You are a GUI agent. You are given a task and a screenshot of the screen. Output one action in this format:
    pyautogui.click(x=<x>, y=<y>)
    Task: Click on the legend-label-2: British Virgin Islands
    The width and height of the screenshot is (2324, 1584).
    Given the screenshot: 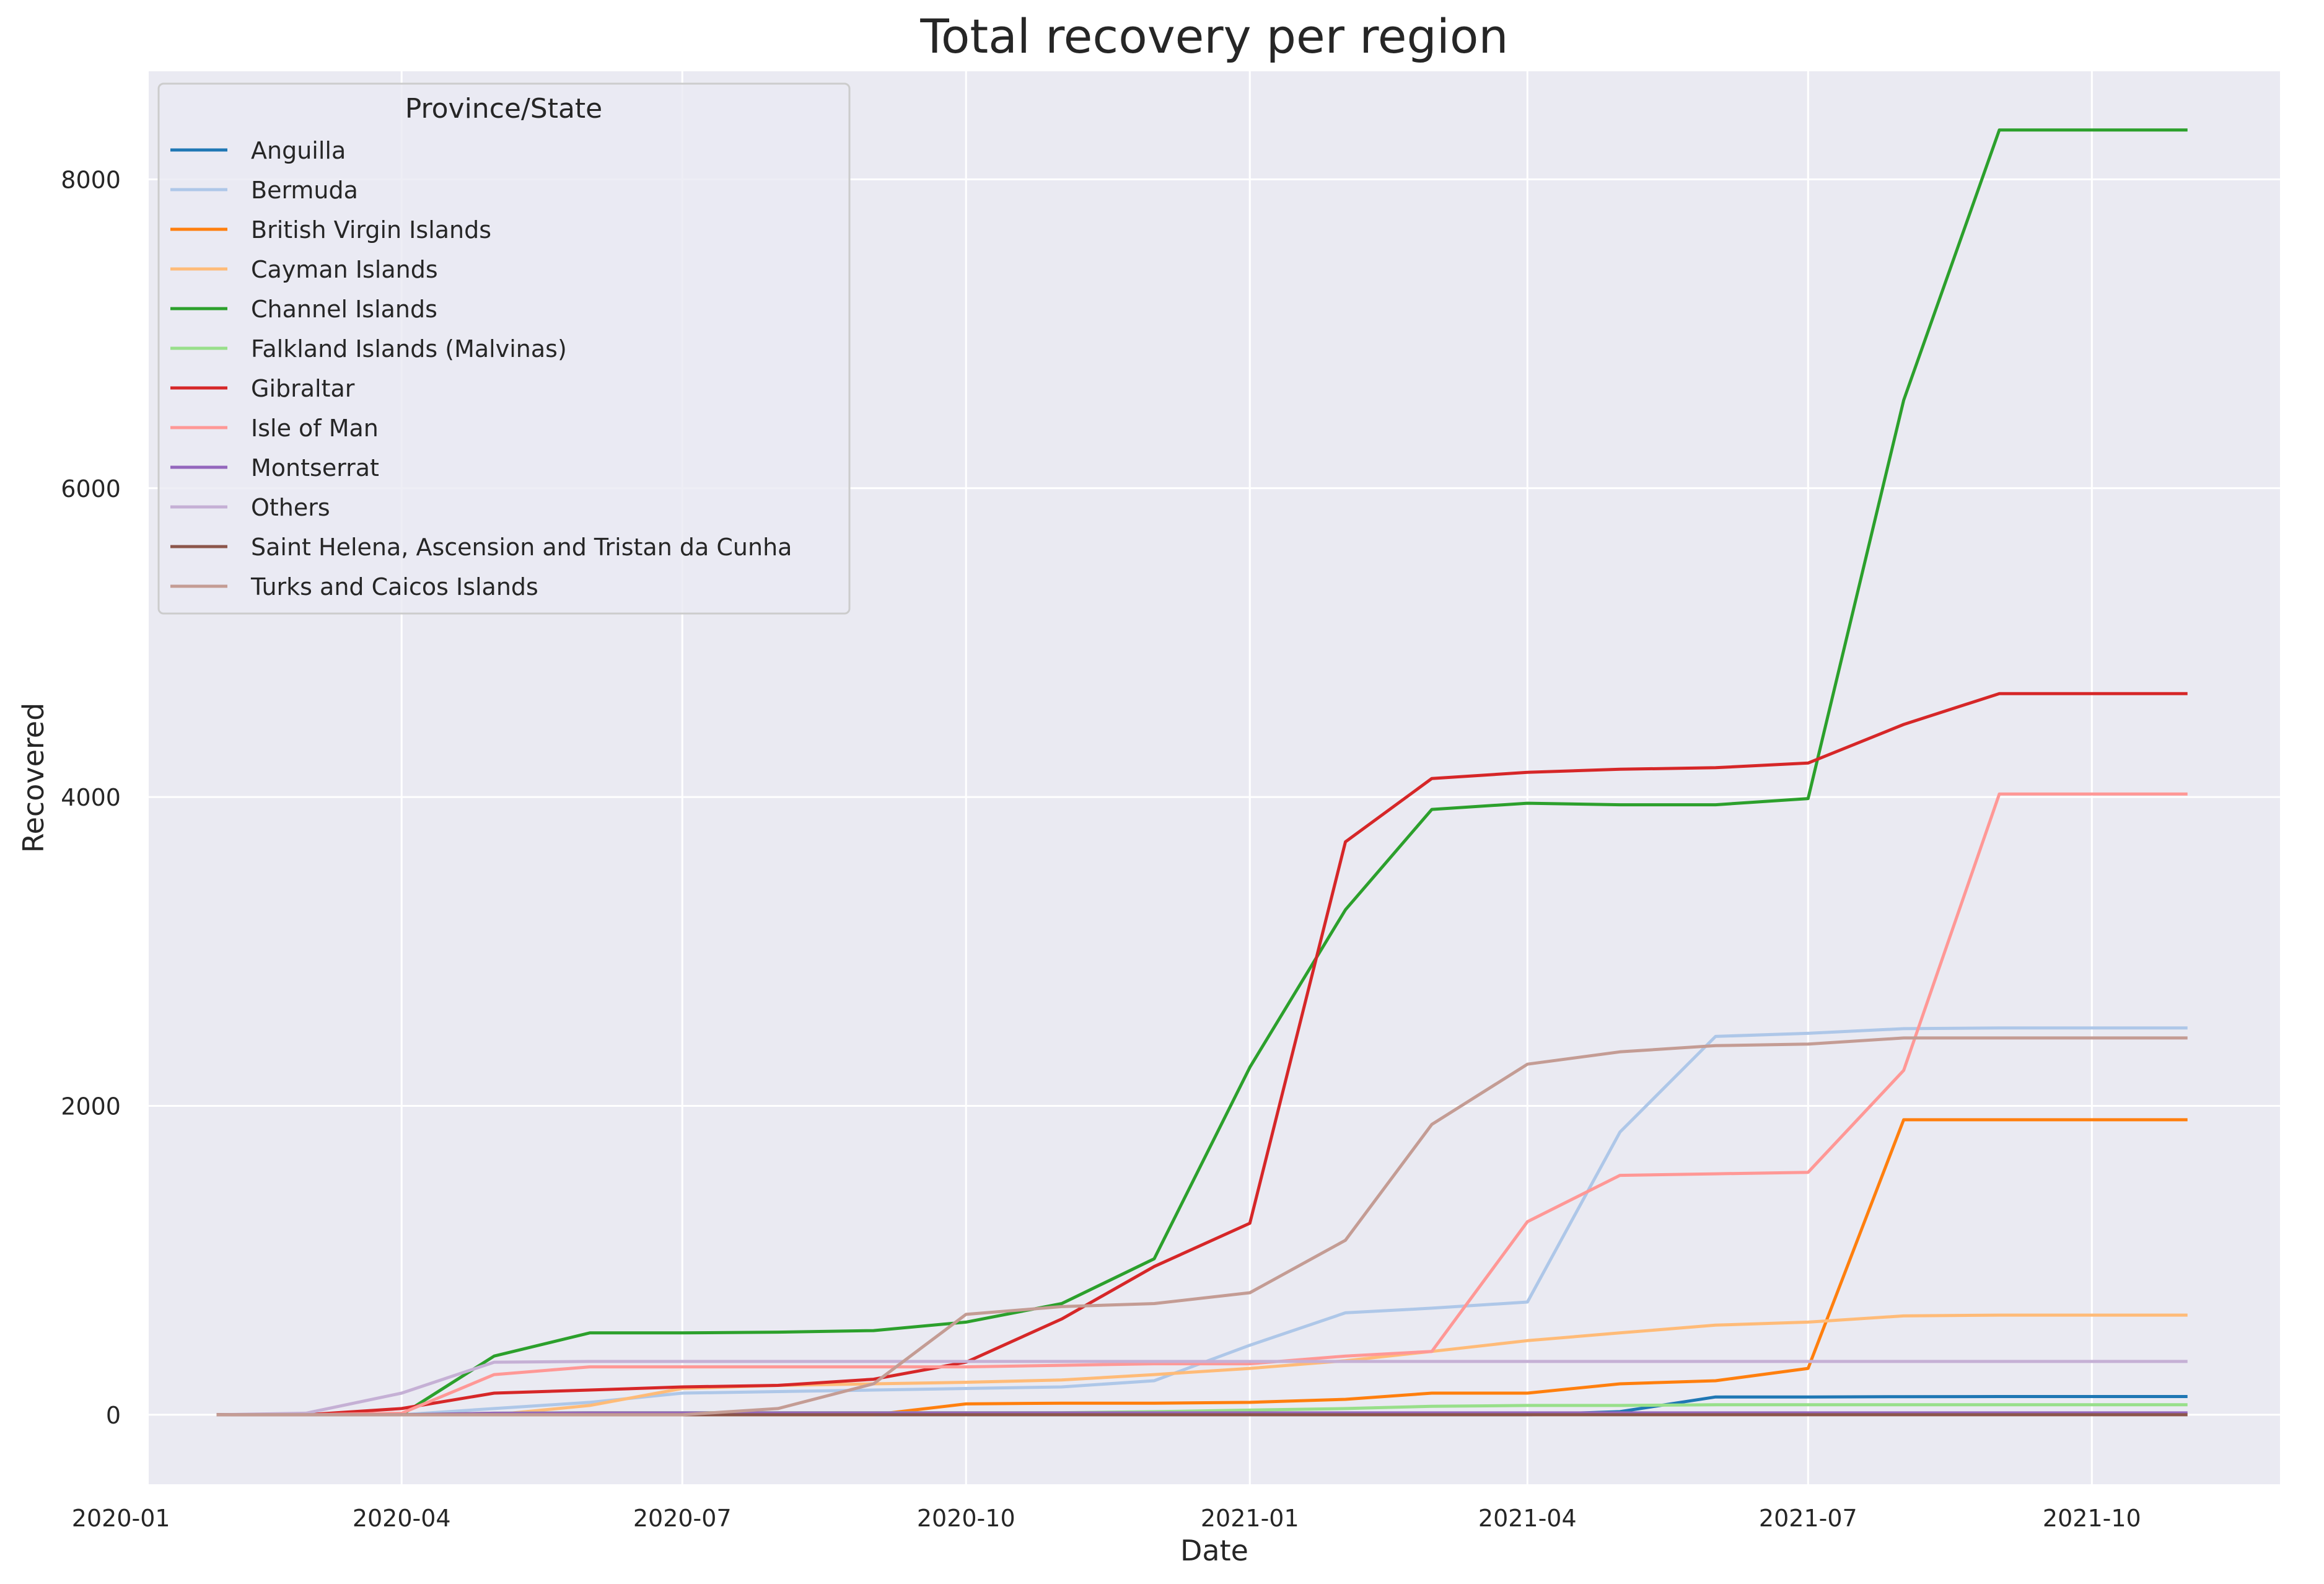 What is the action you would take?
    pyautogui.click(x=371, y=230)
    